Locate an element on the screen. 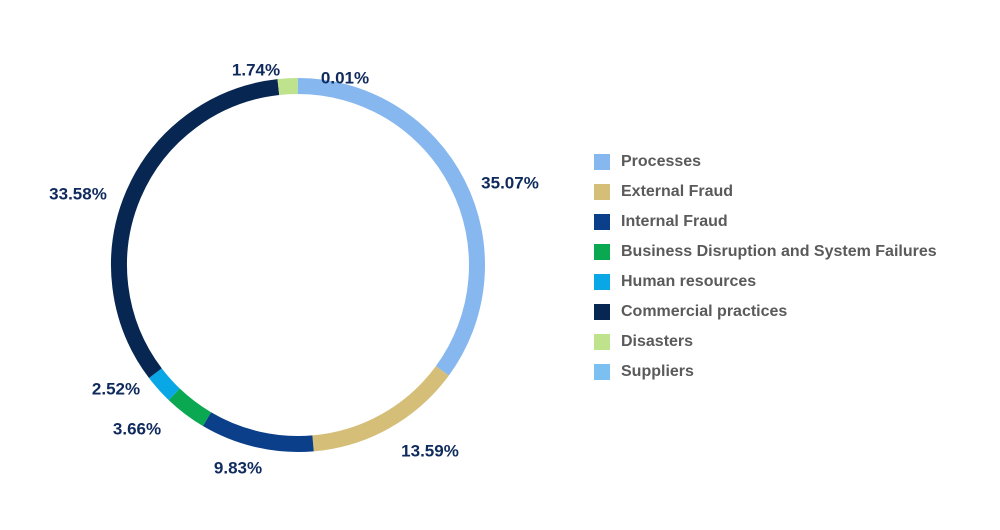 The width and height of the screenshot is (1000, 530). donut-slice-external-fraud is located at coordinates (380, 409).